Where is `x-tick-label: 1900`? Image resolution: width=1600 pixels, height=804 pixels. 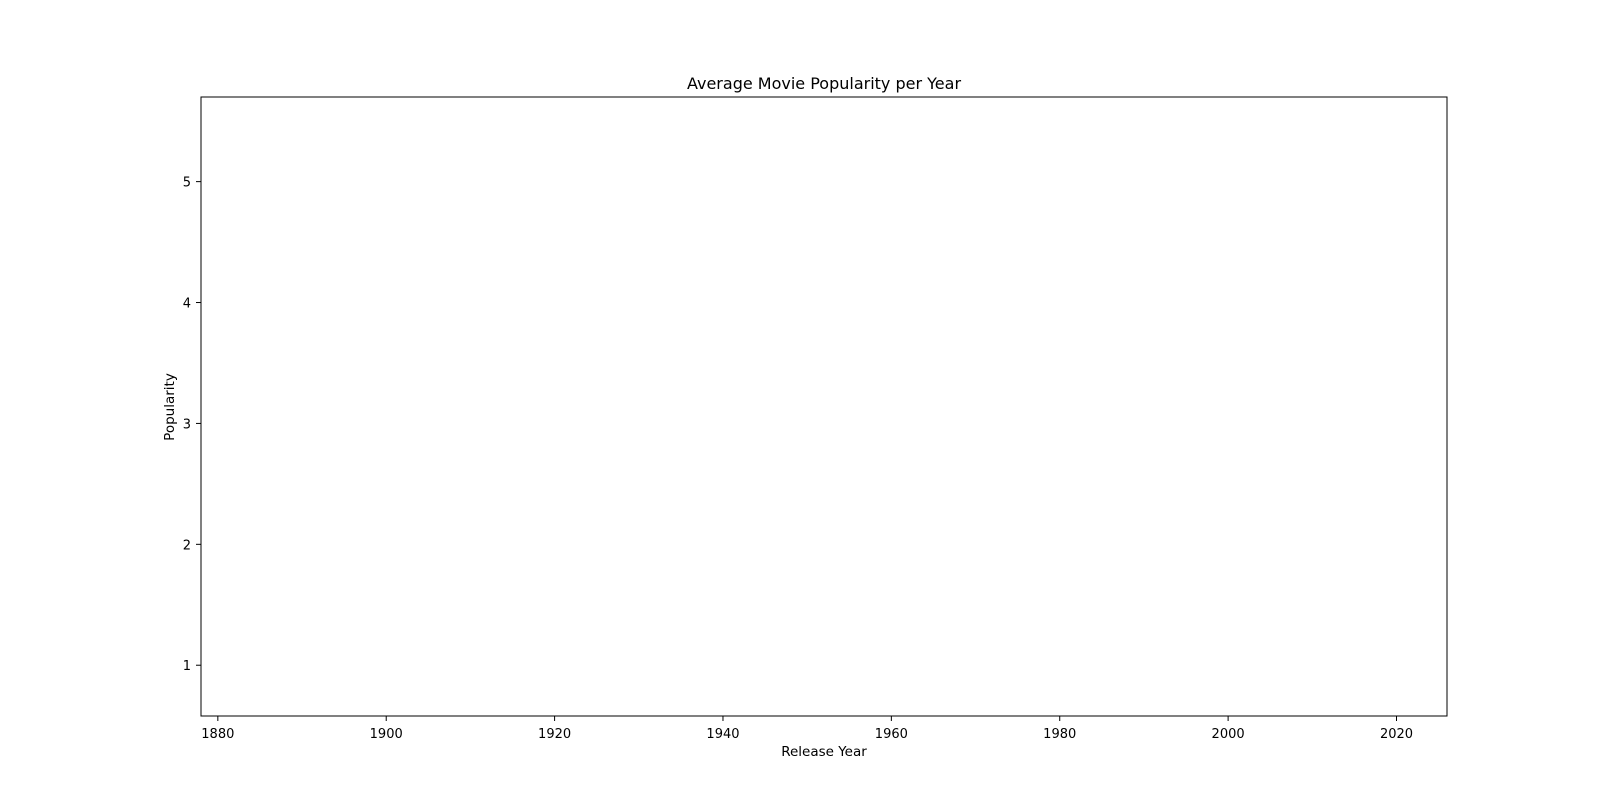 x-tick-label: 1900 is located at coordinates (386, 734).